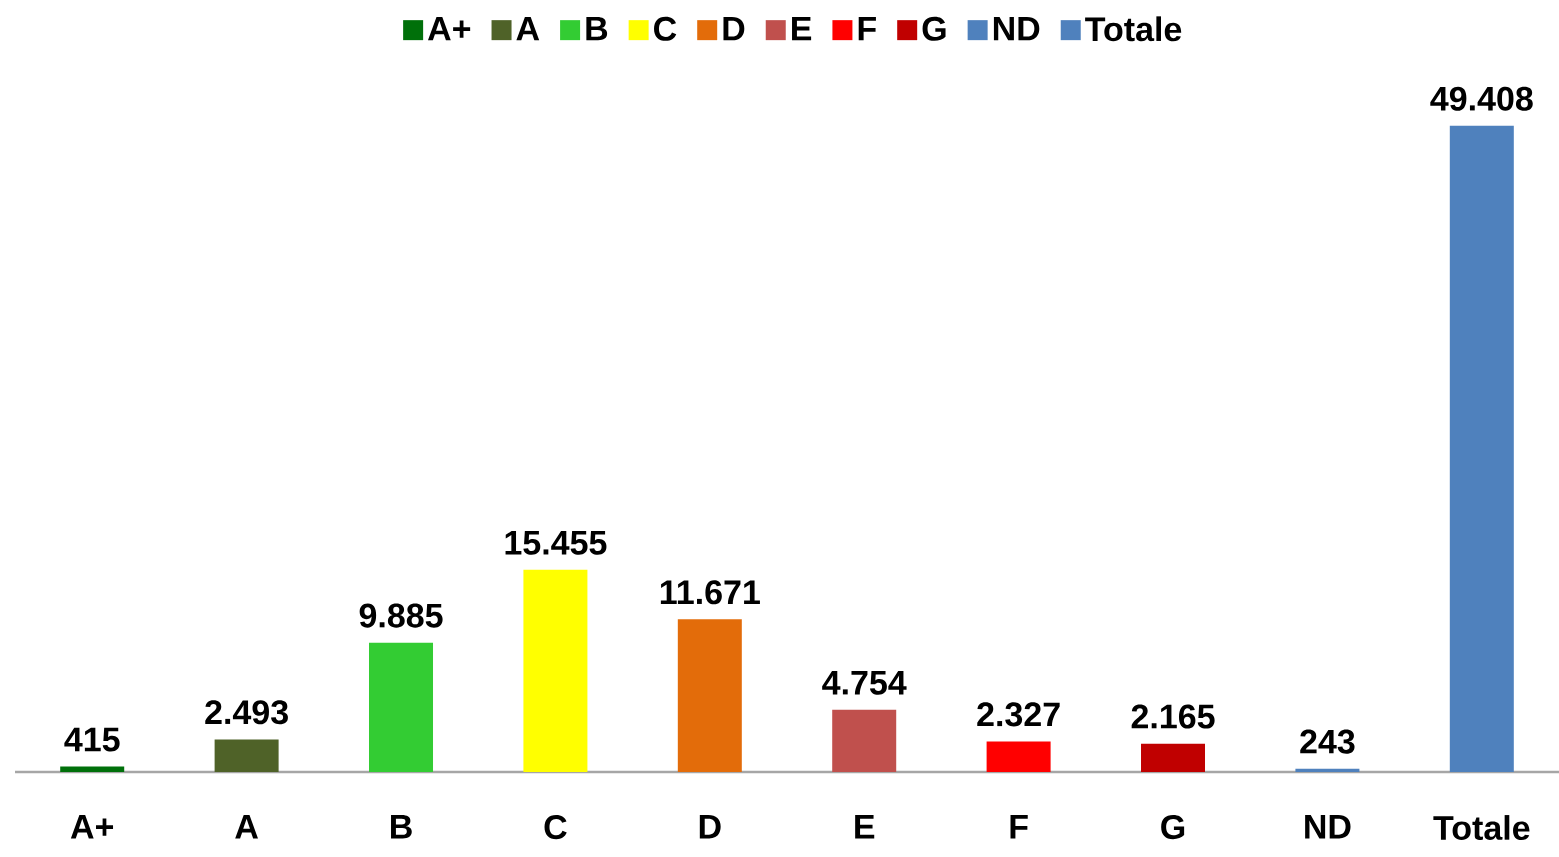 The image size is (1559, 857). I want to click on legend-label: B, so click(597, 28).